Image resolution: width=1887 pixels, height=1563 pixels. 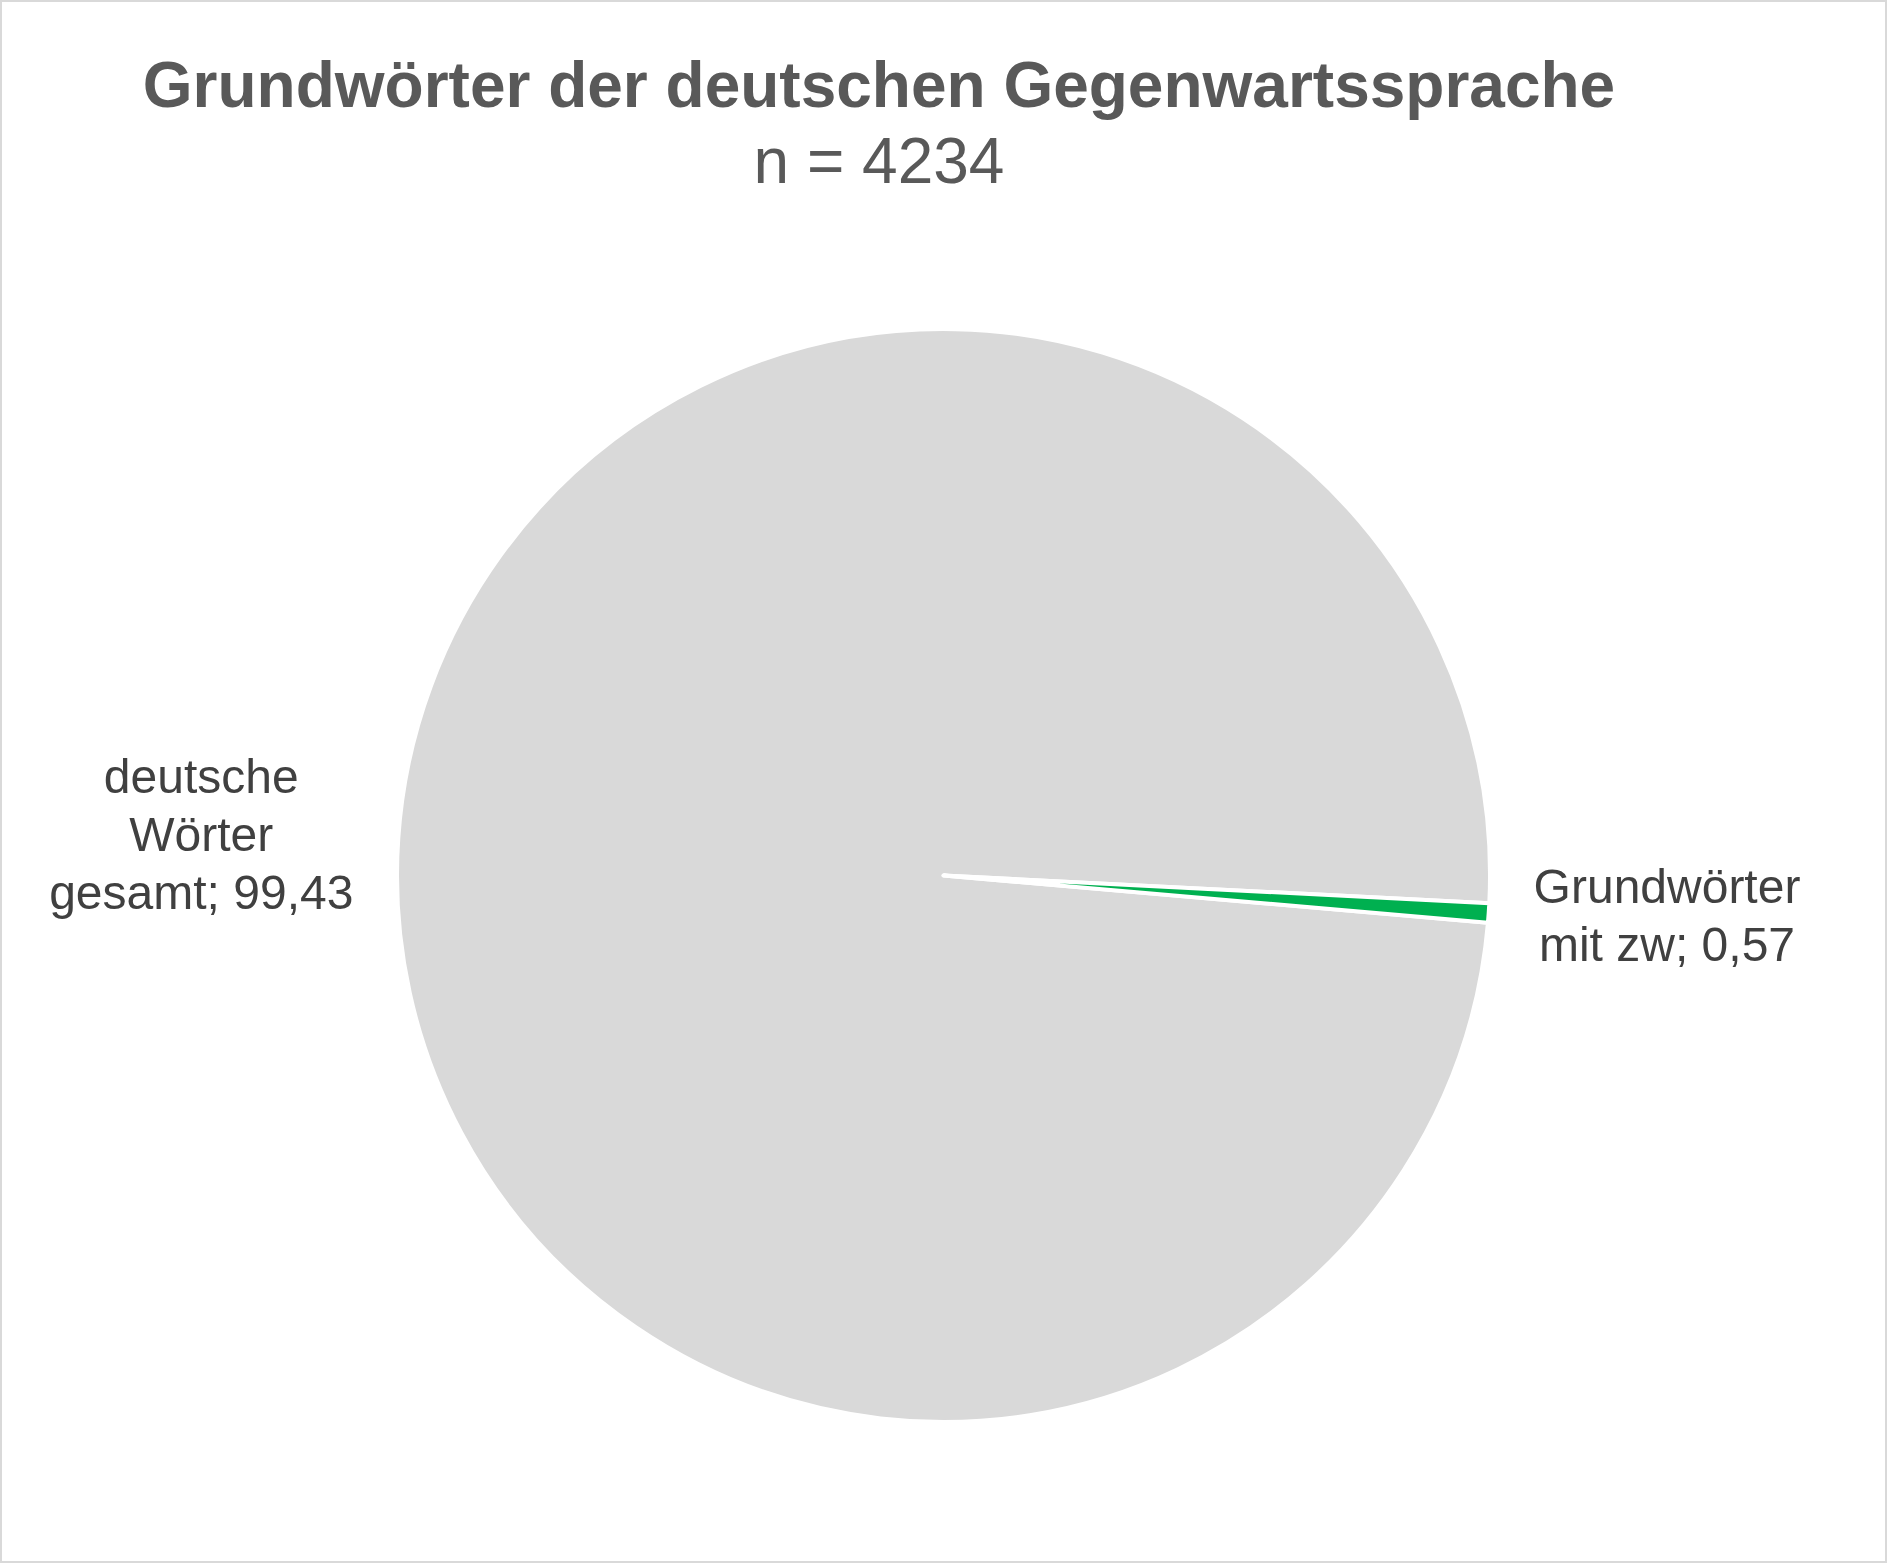 I want to click on slice-label: Grundwörter mit zw; 0,57, so click(x=1667, y=915).